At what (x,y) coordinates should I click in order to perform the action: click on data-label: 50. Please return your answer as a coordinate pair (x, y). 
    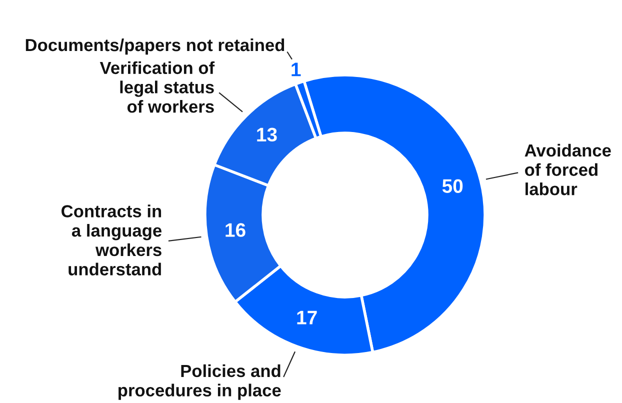
    Looking at the image, I should click on (452, 186).